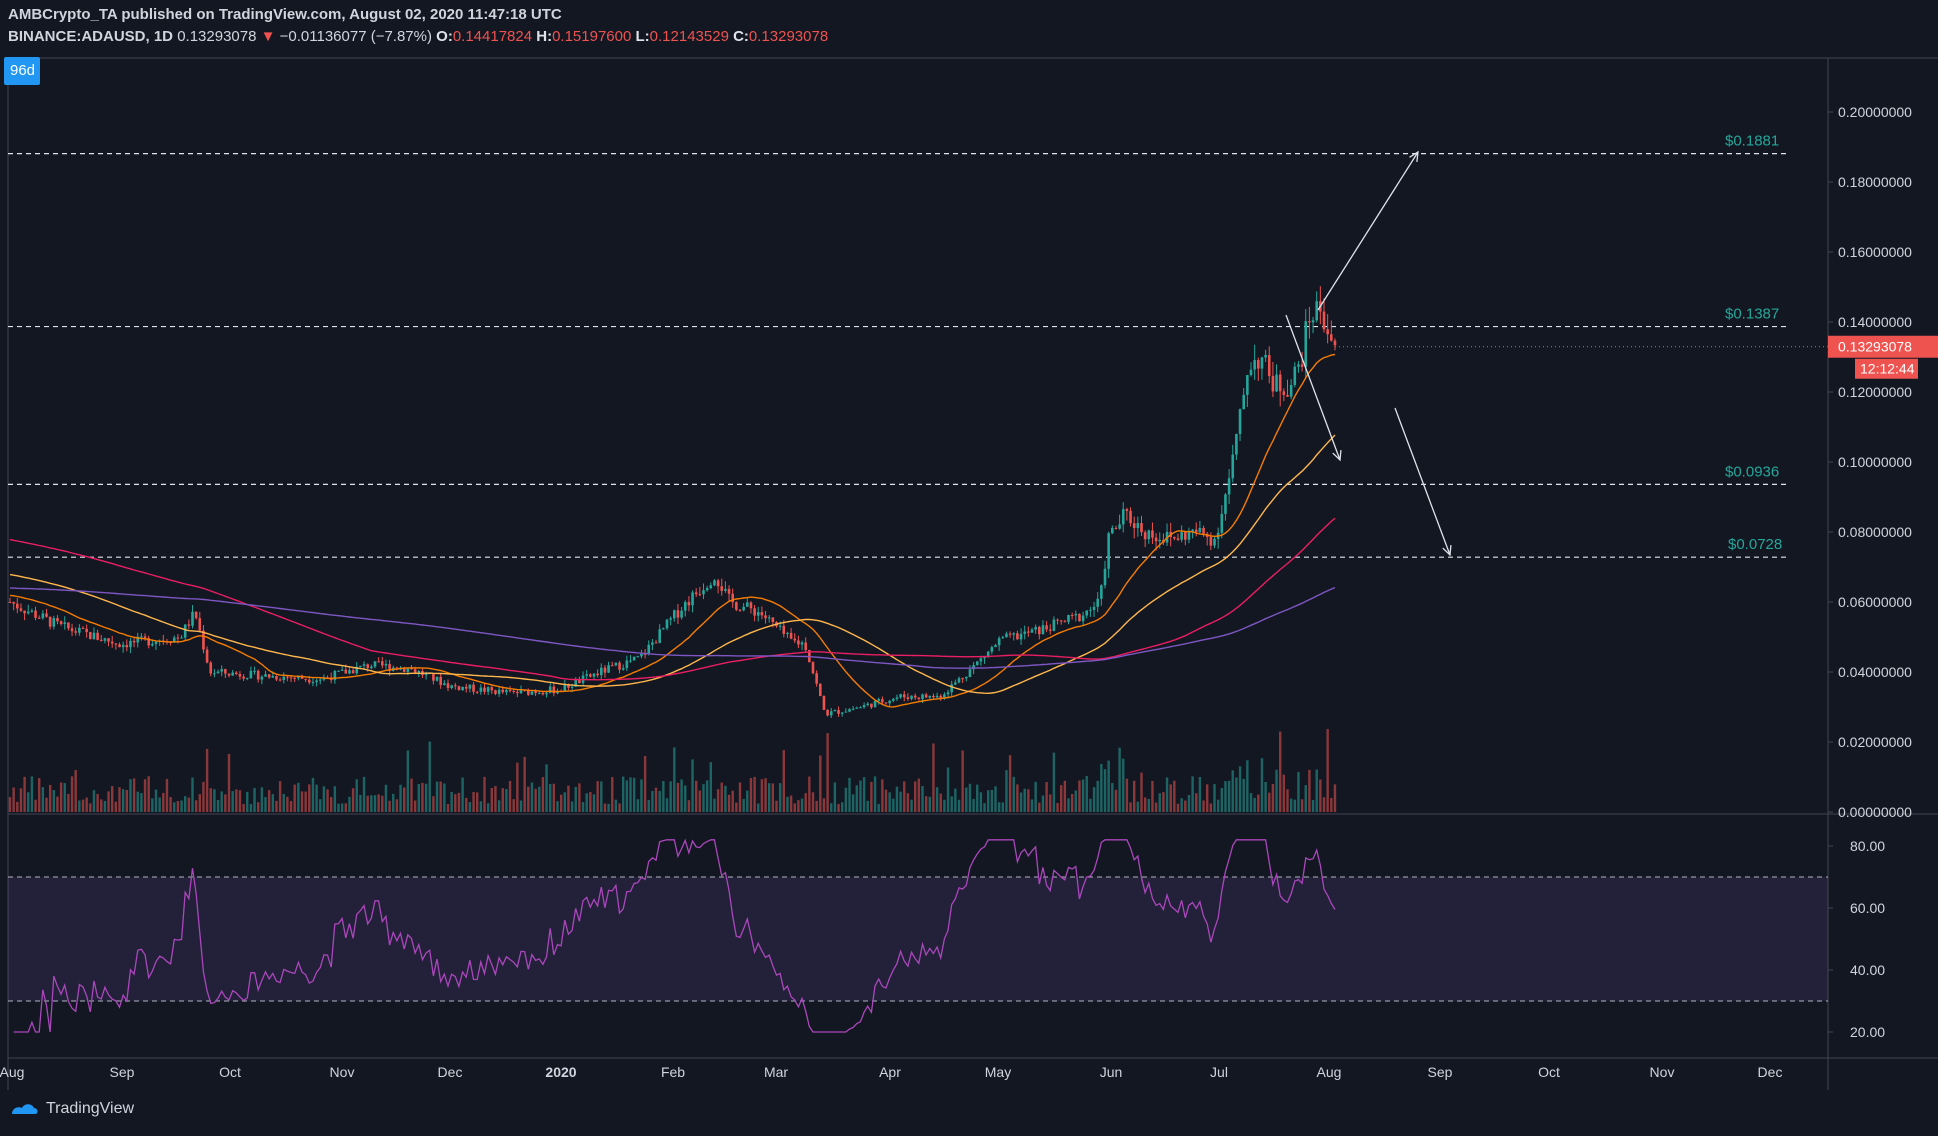 The width and height of the screenshot is (1938, 1136). Describe the element at coordinates (788, 36) in the screenshot. I see `close-value: 0.13293078` at that location.